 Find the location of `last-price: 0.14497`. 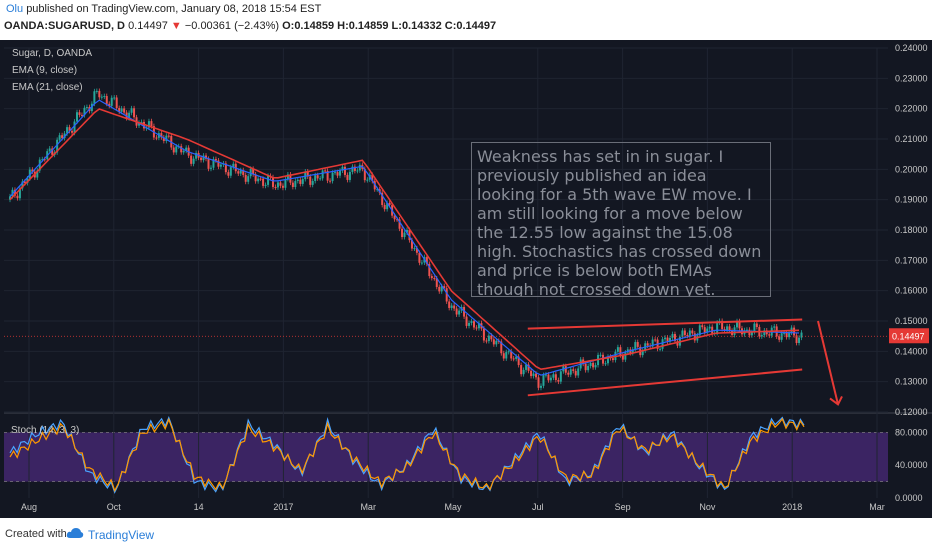

last-price: 0.14497 is located at coordinates (148, 26).